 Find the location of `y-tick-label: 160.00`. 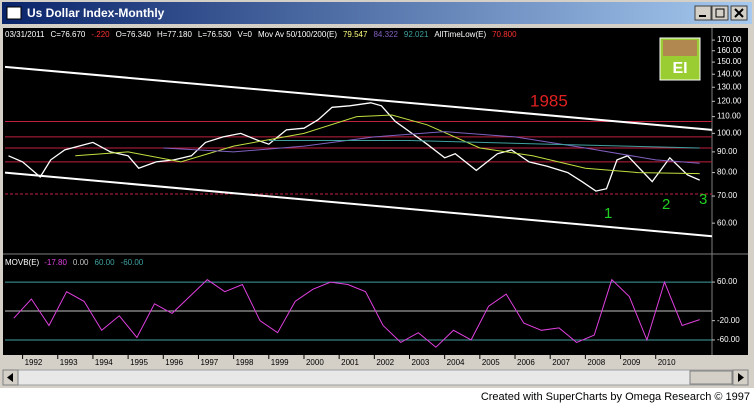

y-tick-label: 160.00 is located at coordinates (729, 50).